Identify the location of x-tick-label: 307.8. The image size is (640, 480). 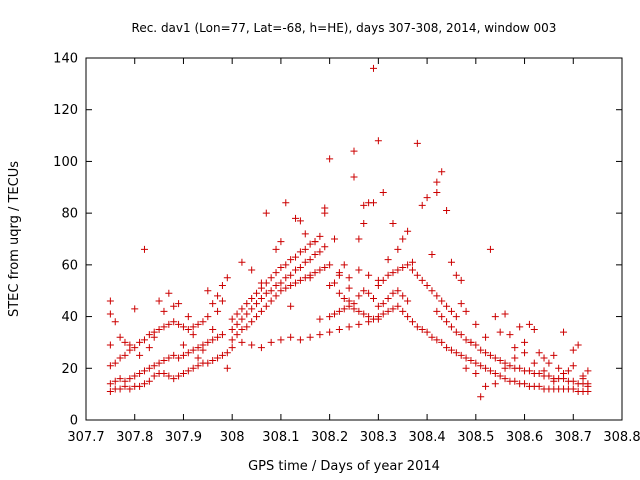
(134, 437).